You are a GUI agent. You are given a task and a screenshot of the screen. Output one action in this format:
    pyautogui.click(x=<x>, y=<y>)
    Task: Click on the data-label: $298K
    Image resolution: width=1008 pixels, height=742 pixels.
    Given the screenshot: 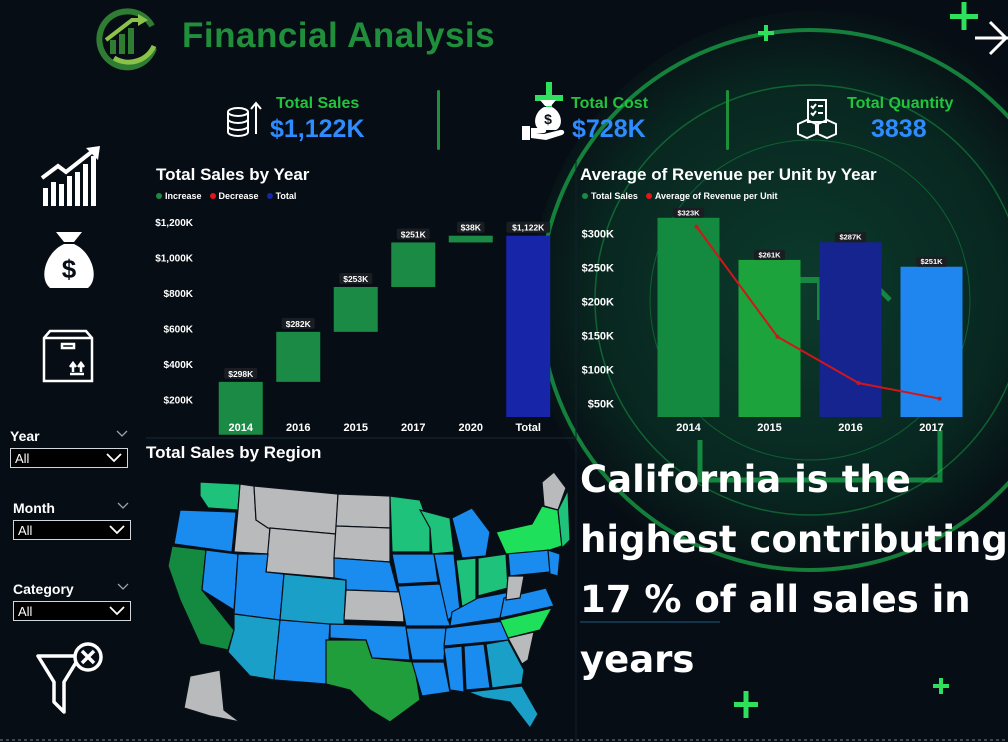 What is the action you would take?
    pyautogui.click(x=241, y=374)
    